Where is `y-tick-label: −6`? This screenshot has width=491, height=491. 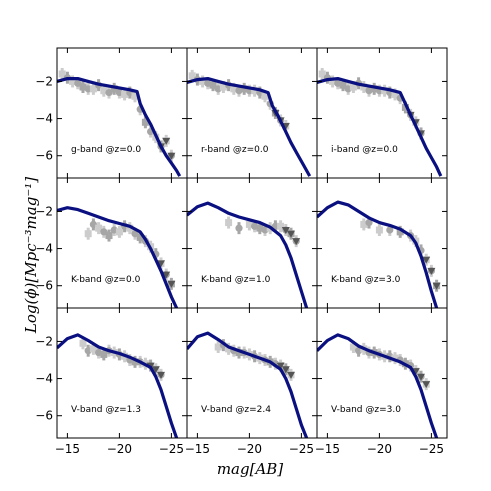
y-tick-label: −6 is located at coordinates (44, 156).